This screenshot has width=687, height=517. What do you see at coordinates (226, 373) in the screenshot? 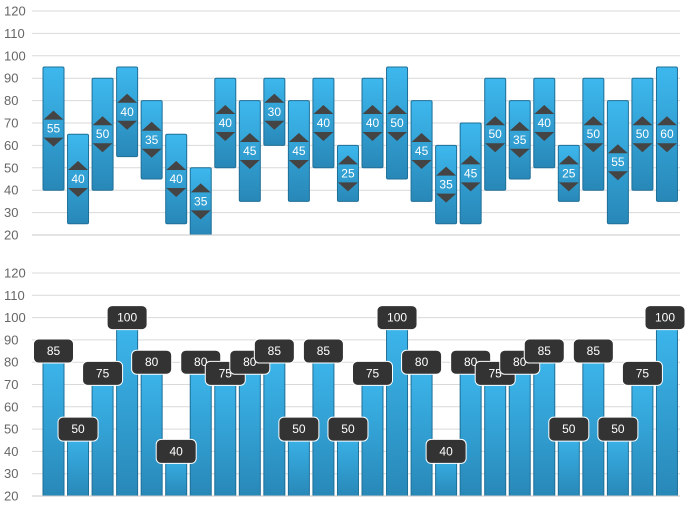
I see `data-label: 75` at bounding box center [226, 373].